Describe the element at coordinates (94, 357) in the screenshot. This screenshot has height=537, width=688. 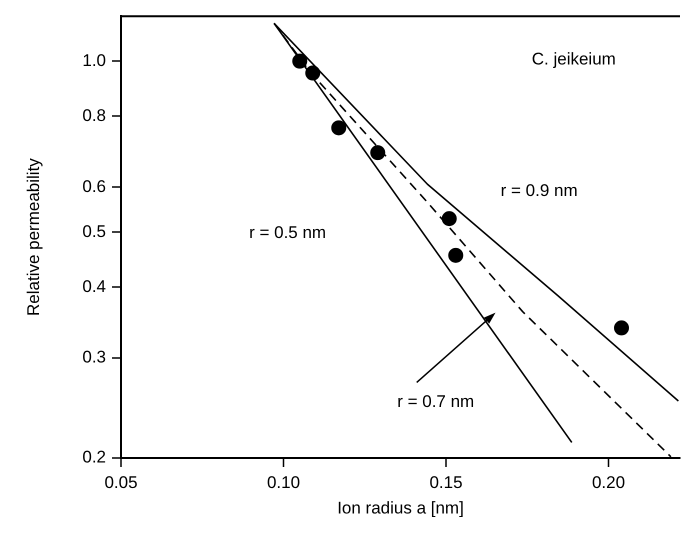
I see `y-tick-label: 0.3` at that location.